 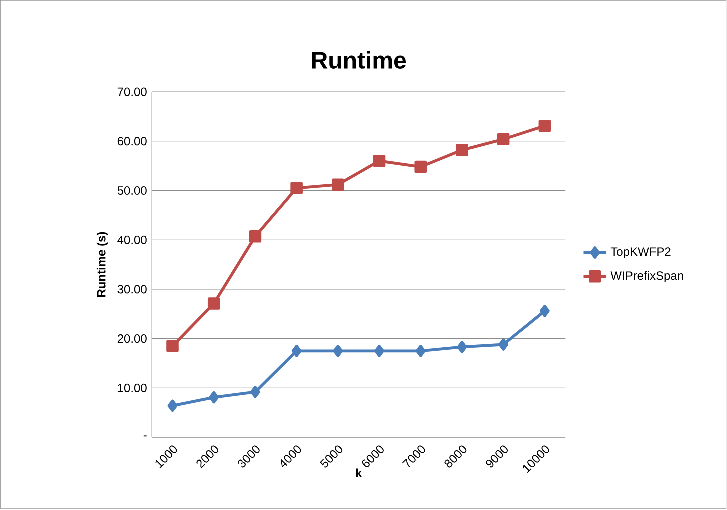 What do you see at coordinates (132, 191) in the screenshot?
I see `y-tick-label: 50.00` at bounding box center [132, 191].